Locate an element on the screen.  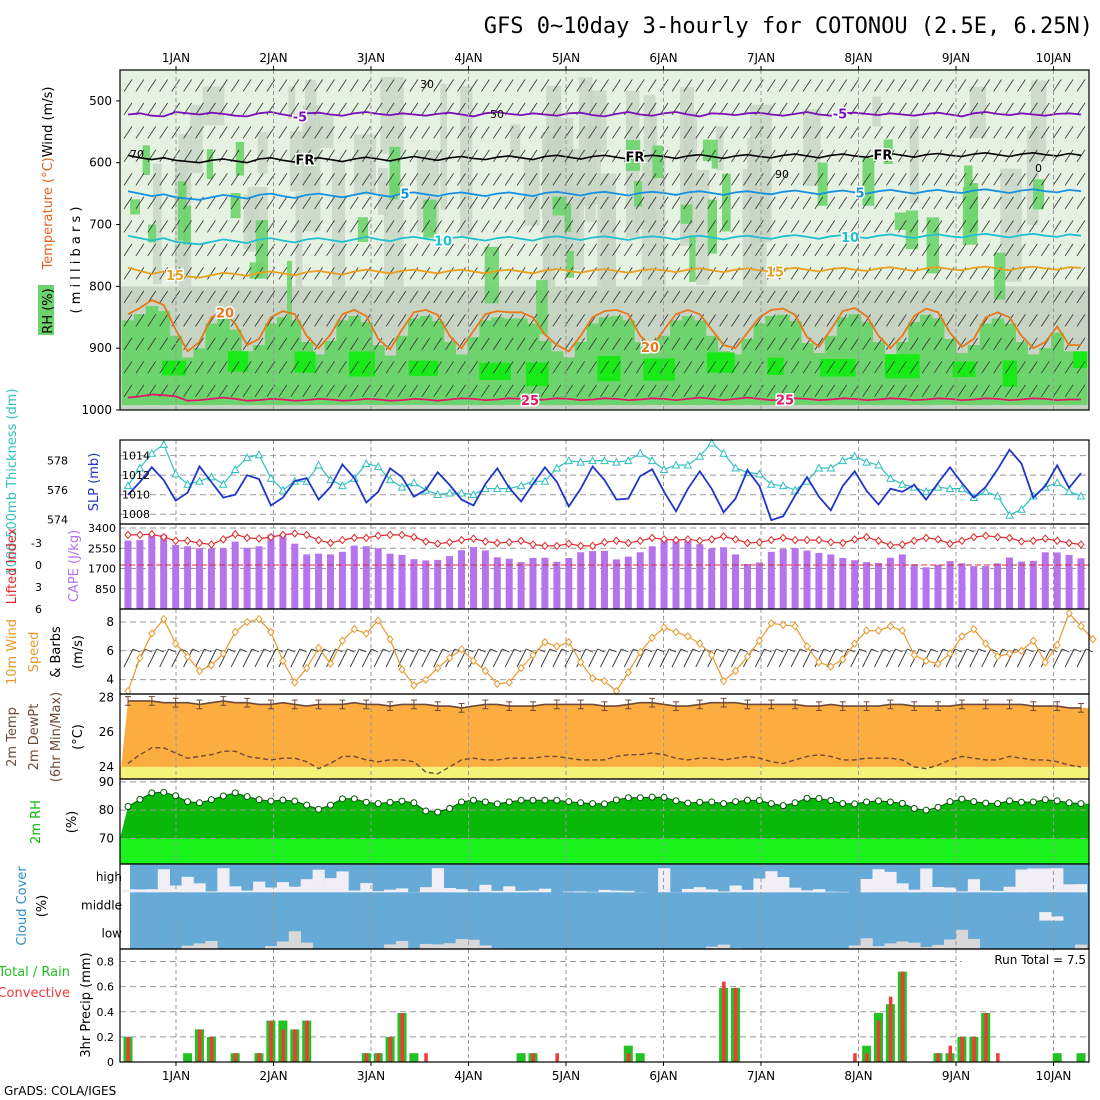
cape-tick-label: 2550 is located at coordinates (102, 548).